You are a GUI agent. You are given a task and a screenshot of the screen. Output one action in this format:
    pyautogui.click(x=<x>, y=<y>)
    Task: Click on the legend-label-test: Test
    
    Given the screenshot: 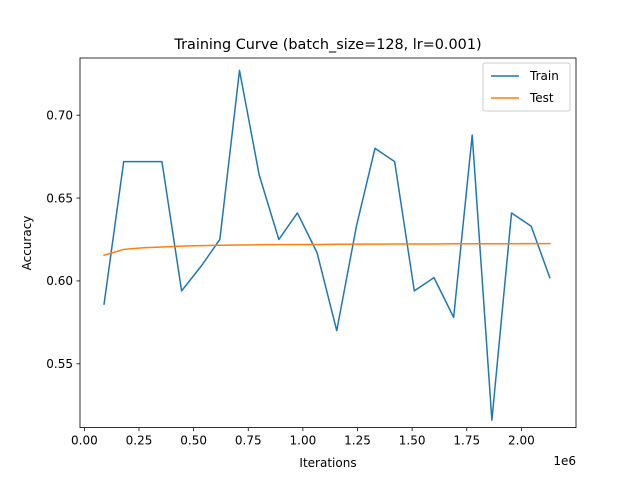 What is the action you would take?
    pyautogui.click(x=541, y=98)
    